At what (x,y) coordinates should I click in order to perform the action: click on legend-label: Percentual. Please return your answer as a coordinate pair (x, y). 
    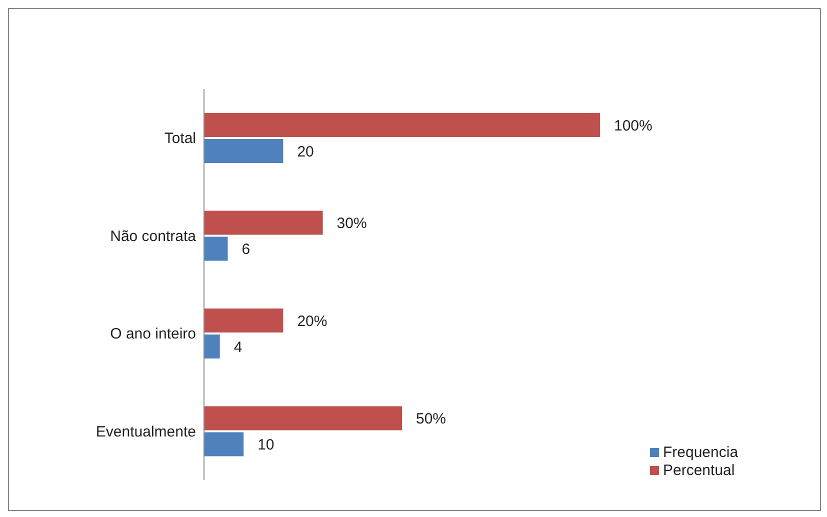
    Looking at the image, I should click on (699, 470).